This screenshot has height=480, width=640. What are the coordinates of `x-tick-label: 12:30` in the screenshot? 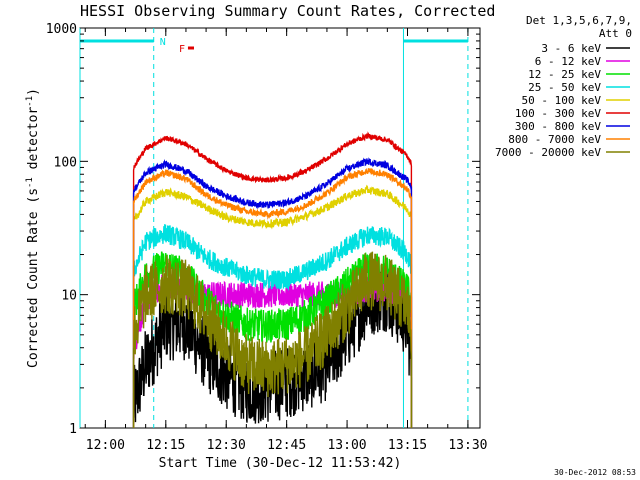 It's located at (226, 445).